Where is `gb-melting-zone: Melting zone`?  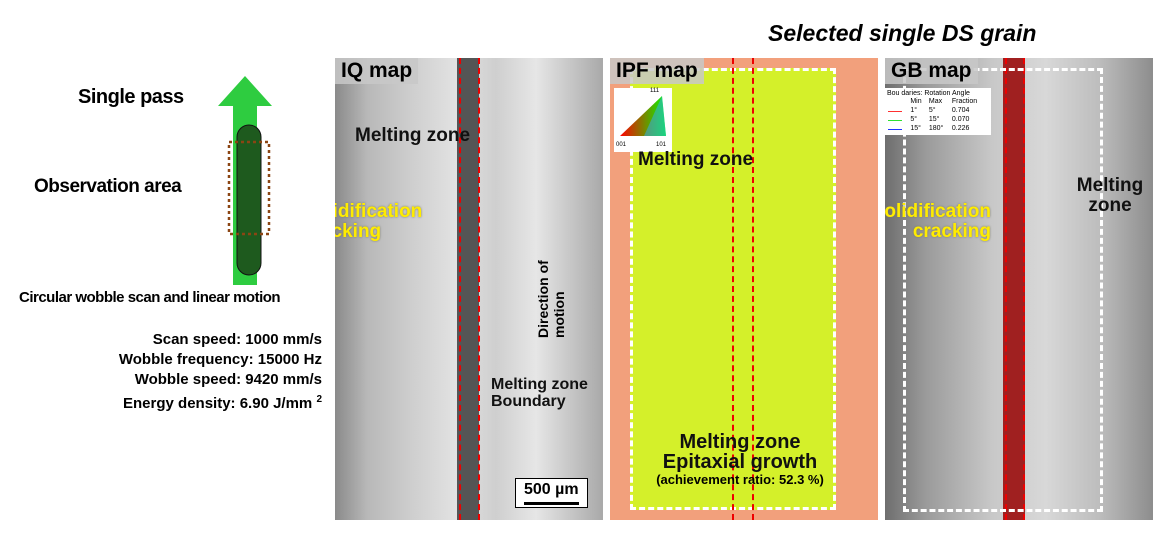 gb-melting-zone: Melting zone is located at coordinates (1110, 195).